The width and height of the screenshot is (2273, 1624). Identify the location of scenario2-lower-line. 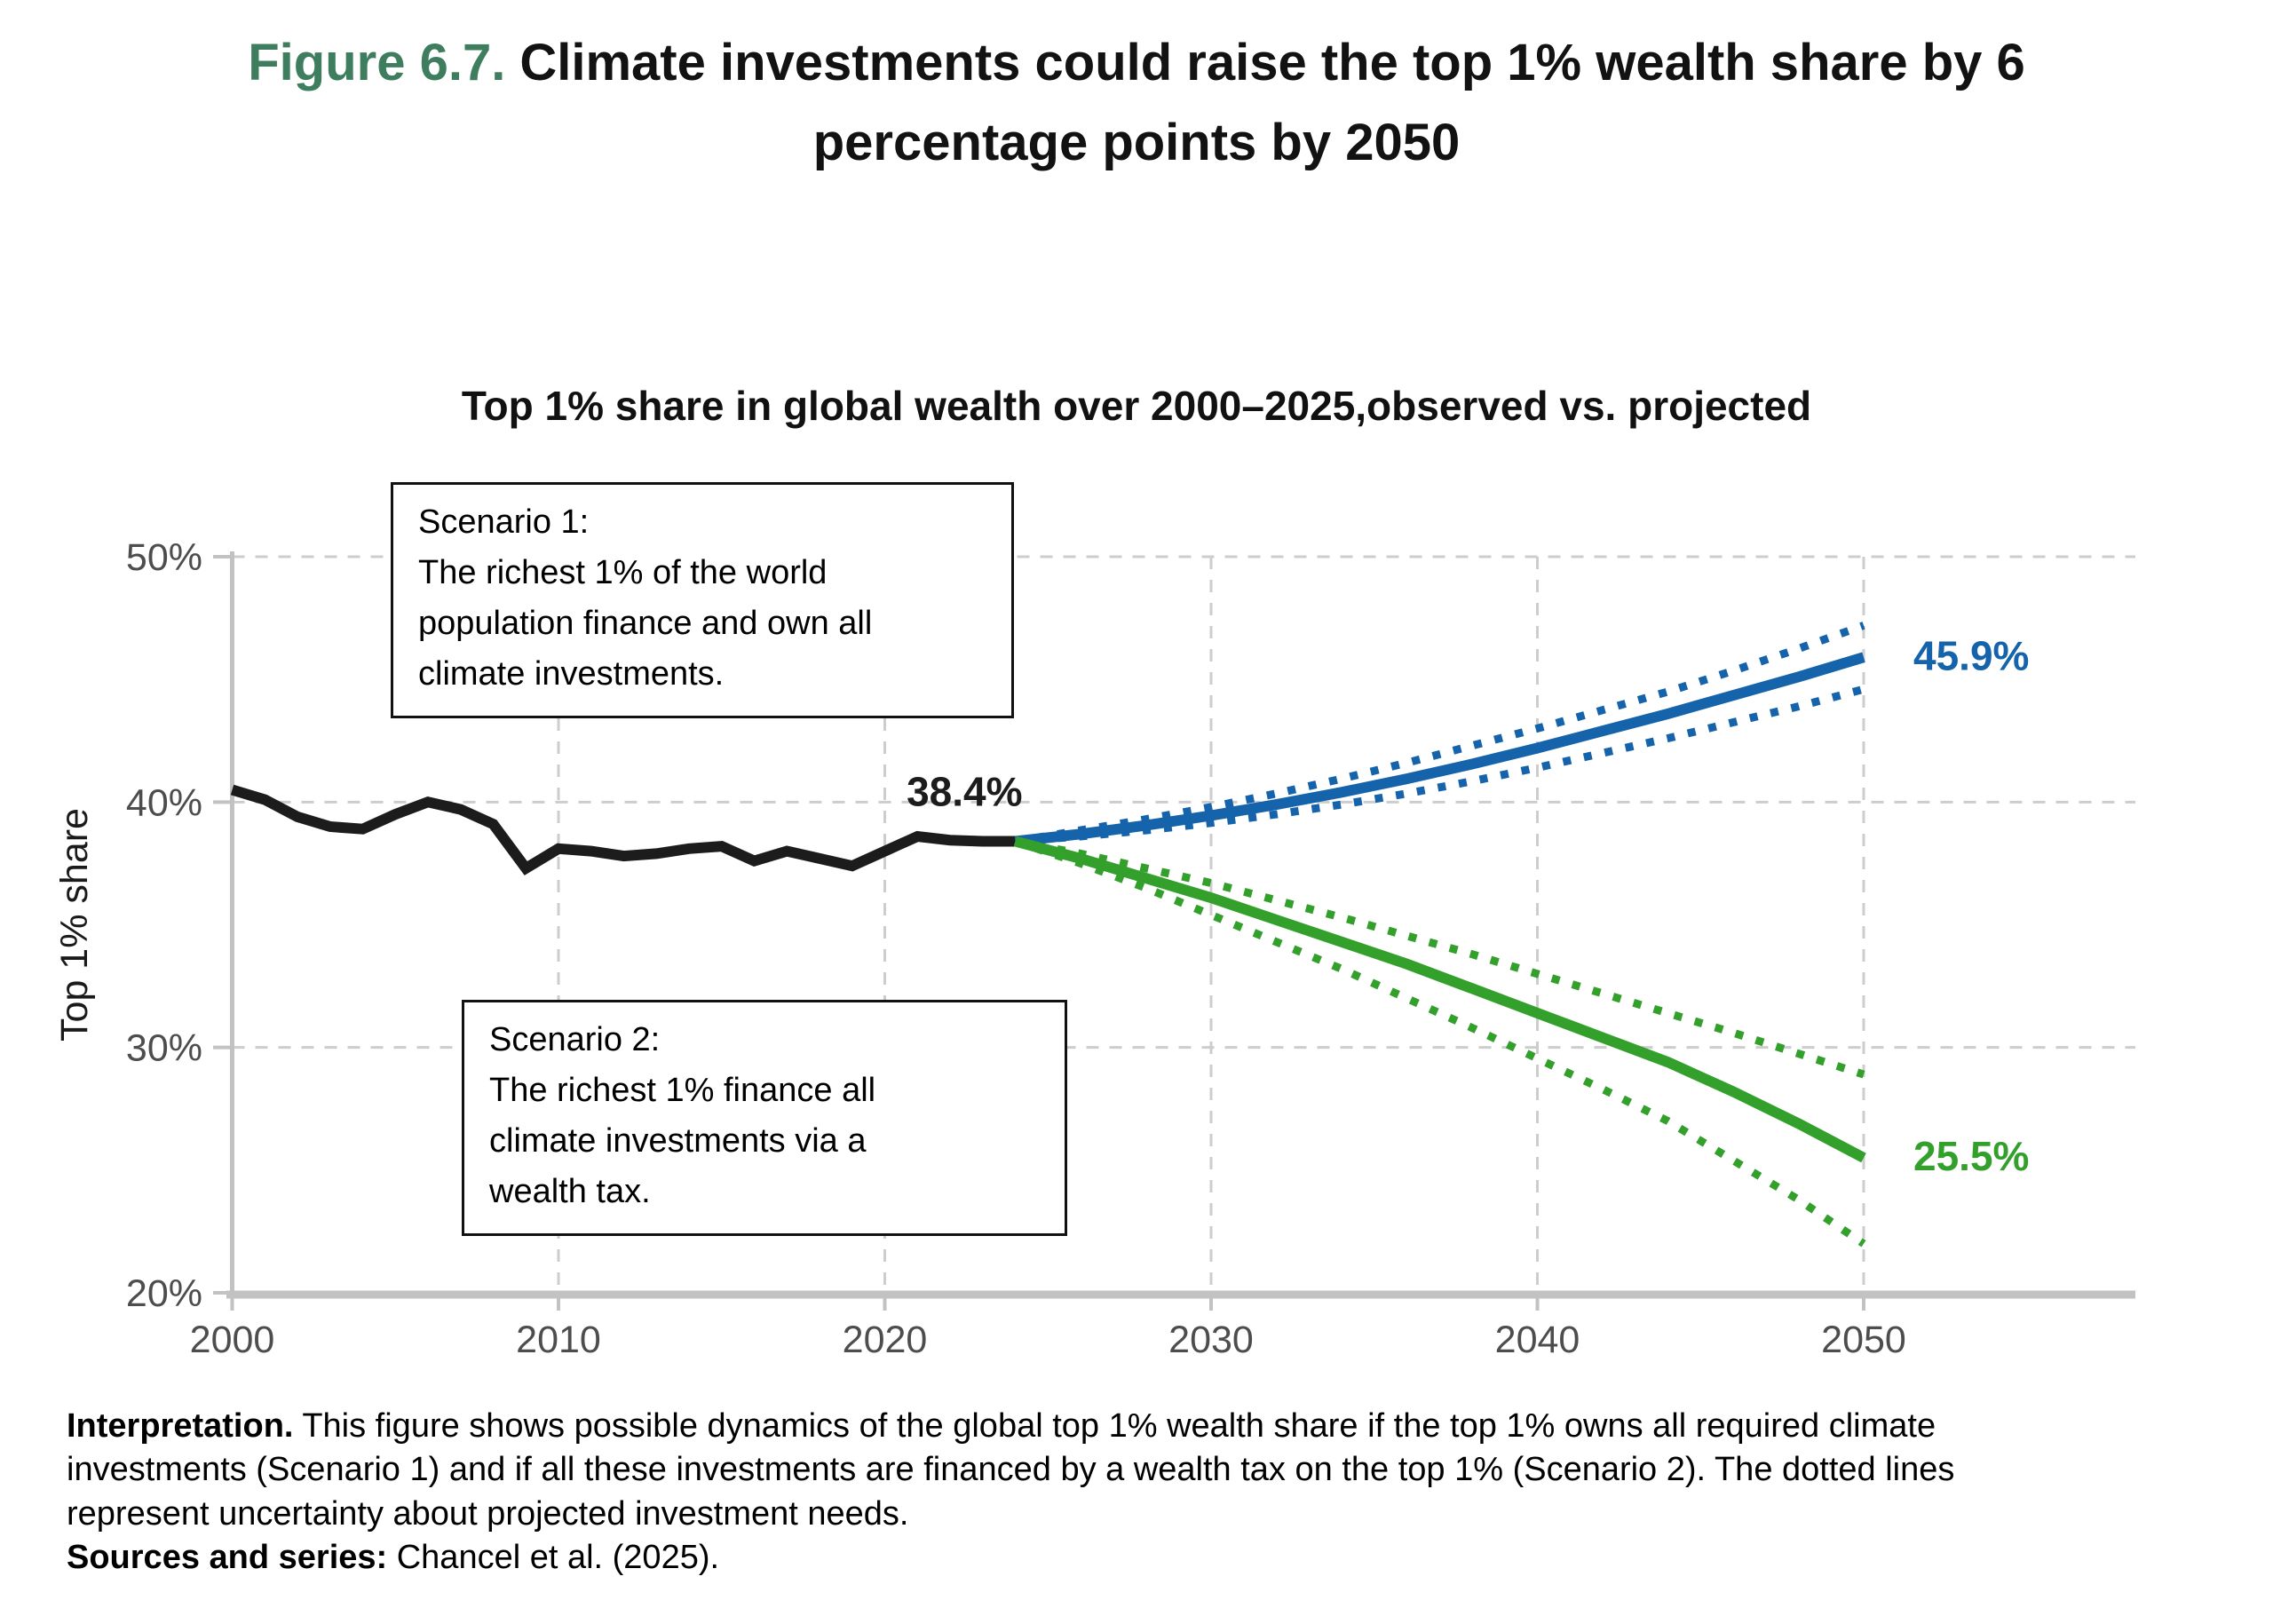
(1440, 1042).